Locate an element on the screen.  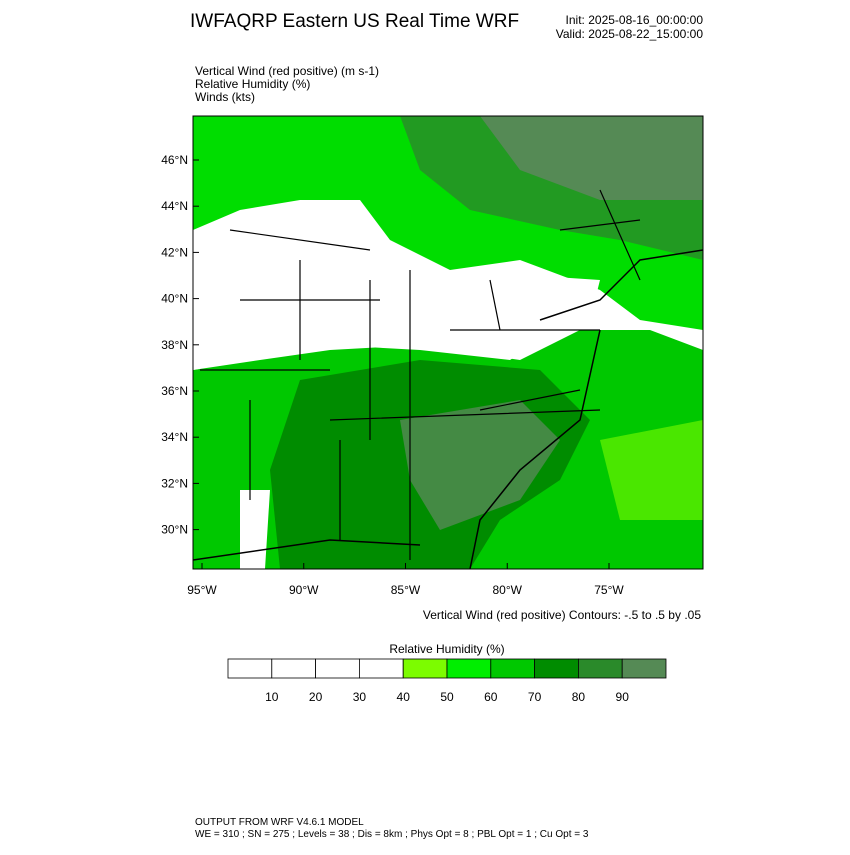
lon-label: 80°W is located at coordinates (508, 590).